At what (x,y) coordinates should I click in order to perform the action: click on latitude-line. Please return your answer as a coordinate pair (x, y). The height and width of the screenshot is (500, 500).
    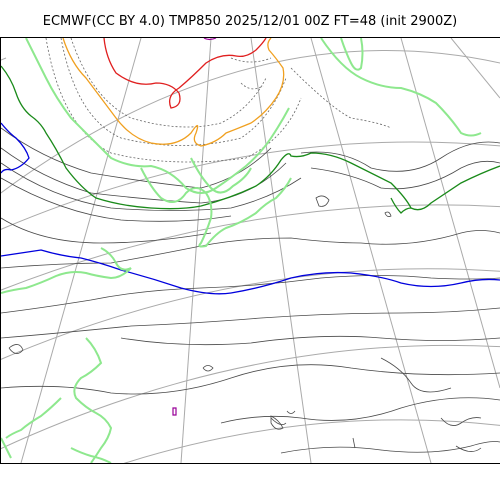
    Looking at the image, I should click on (311, 441).